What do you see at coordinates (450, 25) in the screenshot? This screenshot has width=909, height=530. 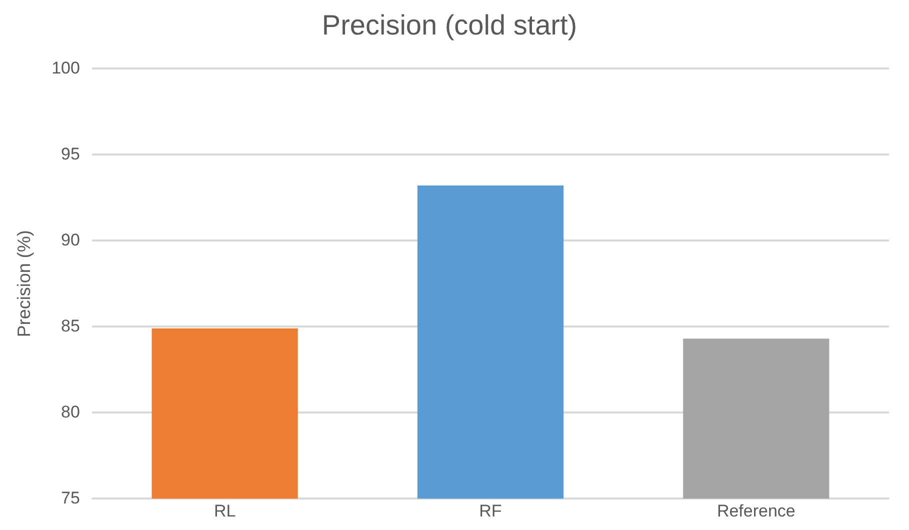 I see `chart-title: Precision (cold start)` at bounding box center [450, 25].